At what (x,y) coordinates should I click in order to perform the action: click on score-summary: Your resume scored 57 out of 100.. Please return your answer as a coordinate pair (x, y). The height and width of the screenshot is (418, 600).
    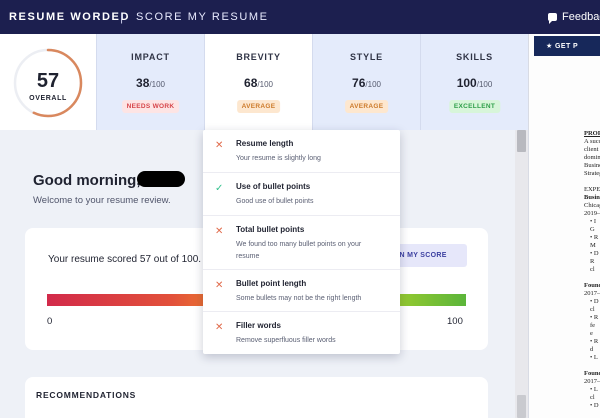
    Looking at the image, I should click on (125, 259).